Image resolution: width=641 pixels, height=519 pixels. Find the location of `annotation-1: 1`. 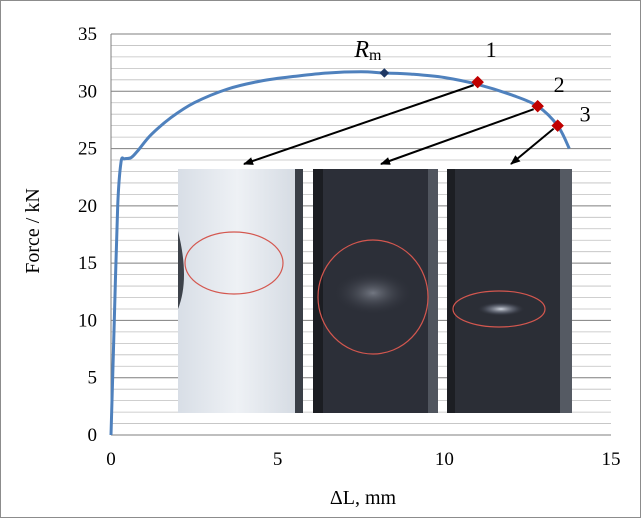

annotation-1: 1 is located at coordinates (491, 49).